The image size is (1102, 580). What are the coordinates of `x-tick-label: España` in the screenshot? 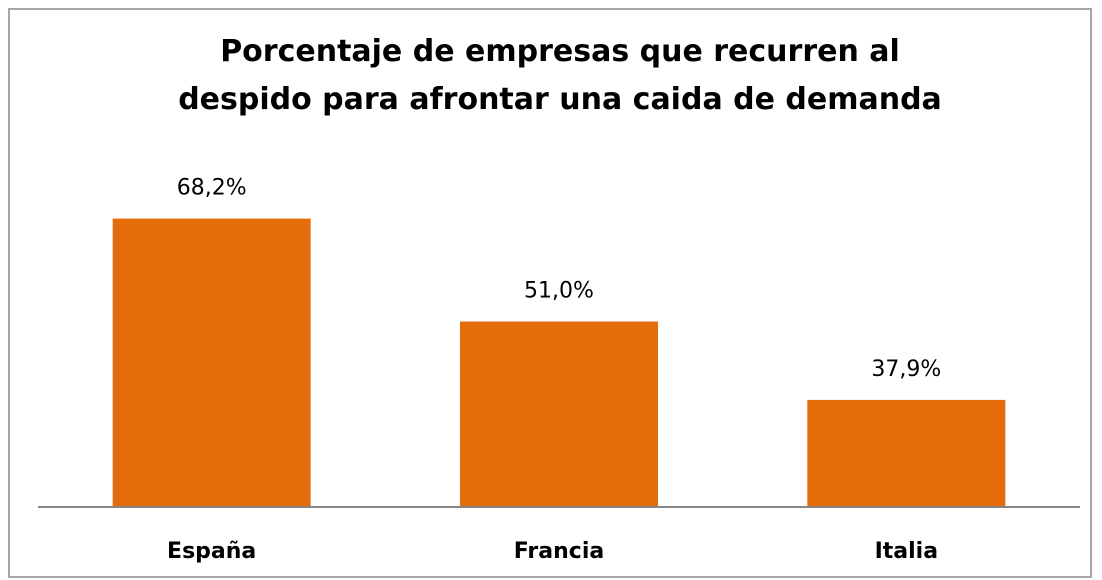 It's located at (211, 551).